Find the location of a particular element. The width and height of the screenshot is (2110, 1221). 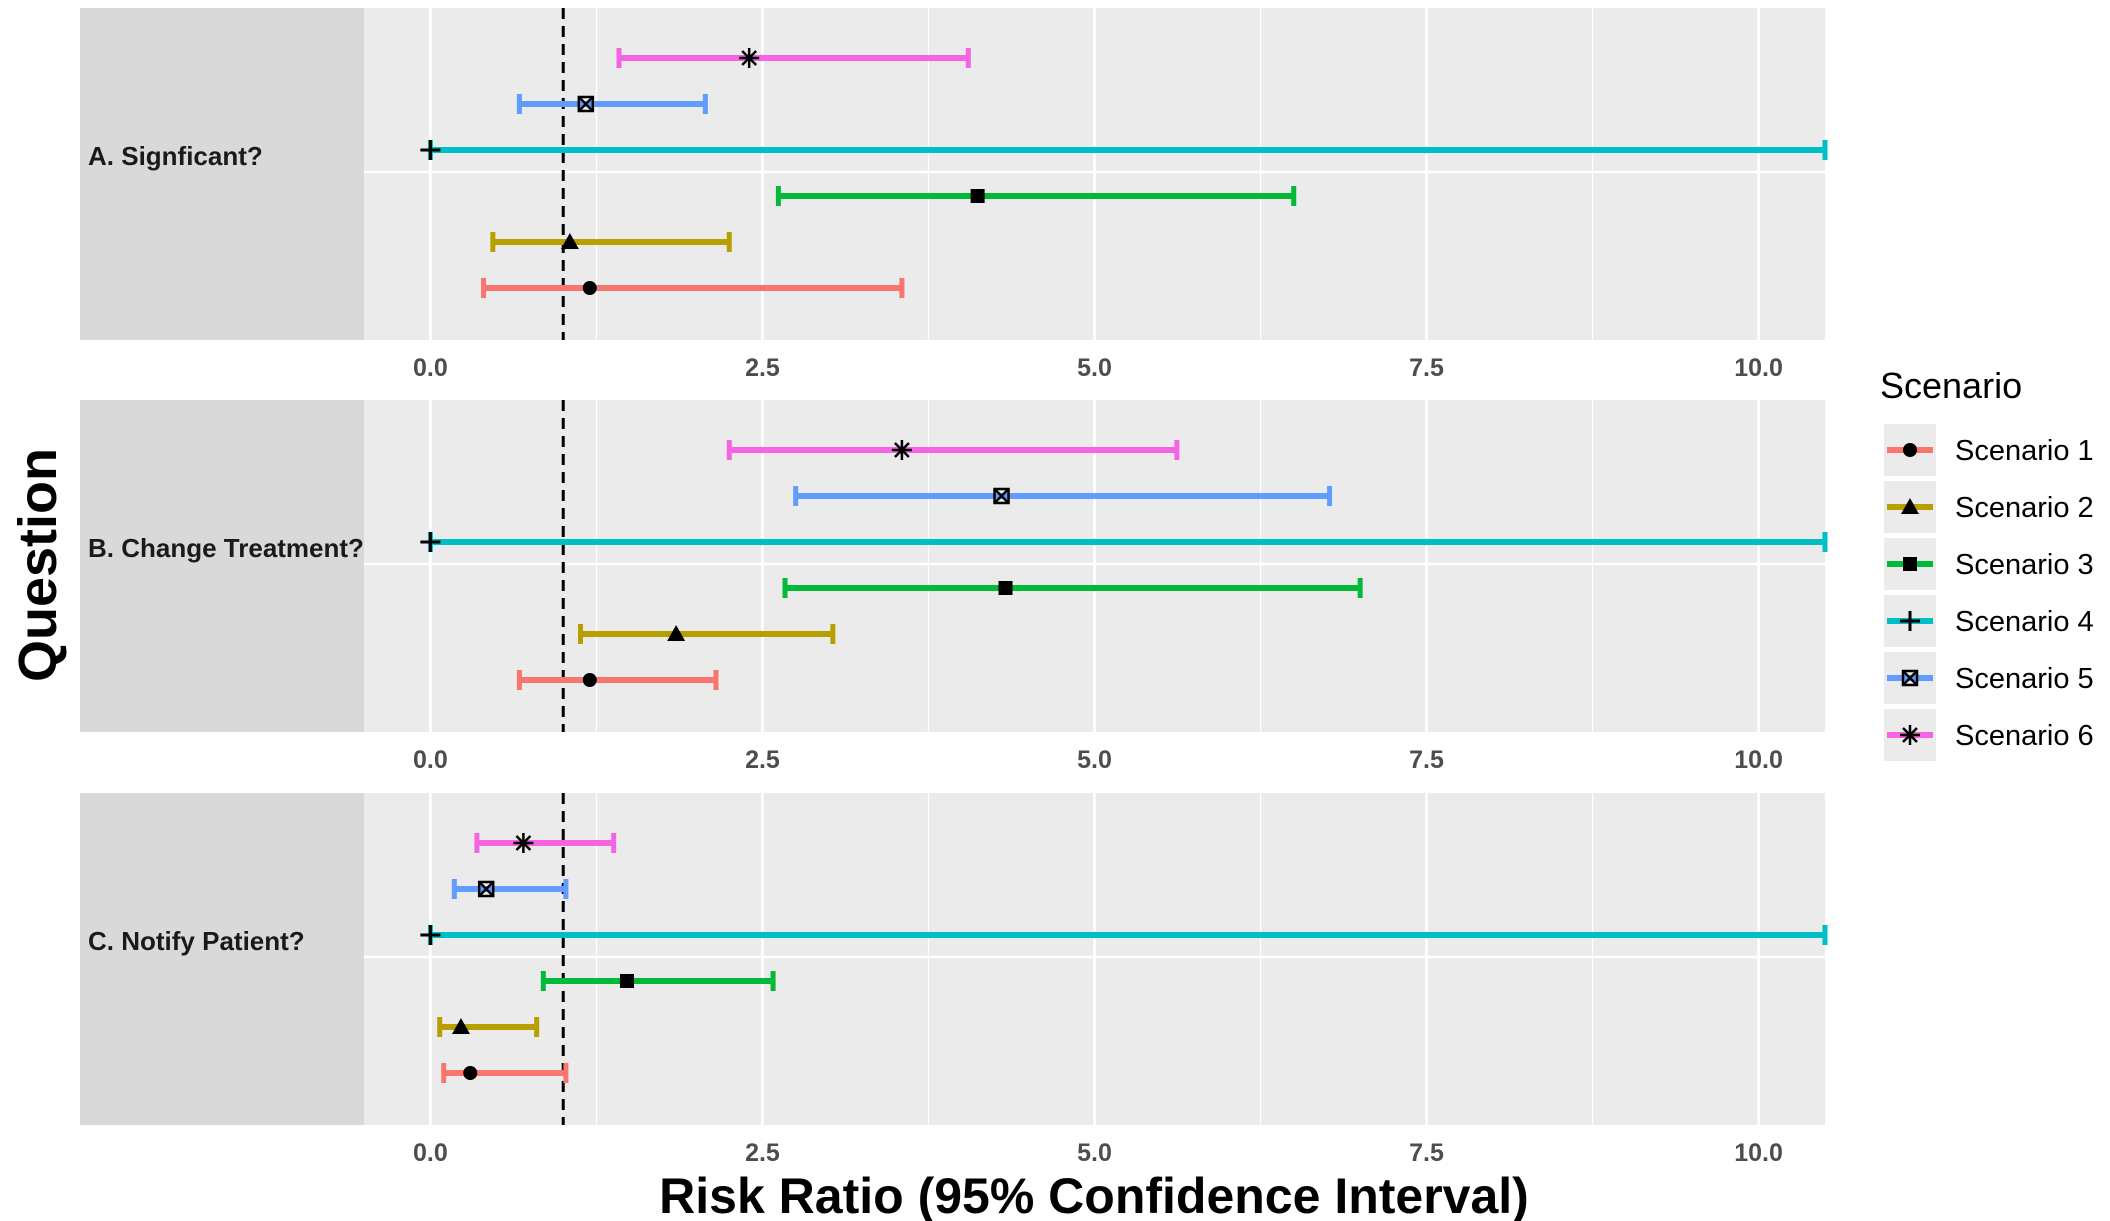

legend-label: Scenario 3 is located at coordinates (2024, 565).